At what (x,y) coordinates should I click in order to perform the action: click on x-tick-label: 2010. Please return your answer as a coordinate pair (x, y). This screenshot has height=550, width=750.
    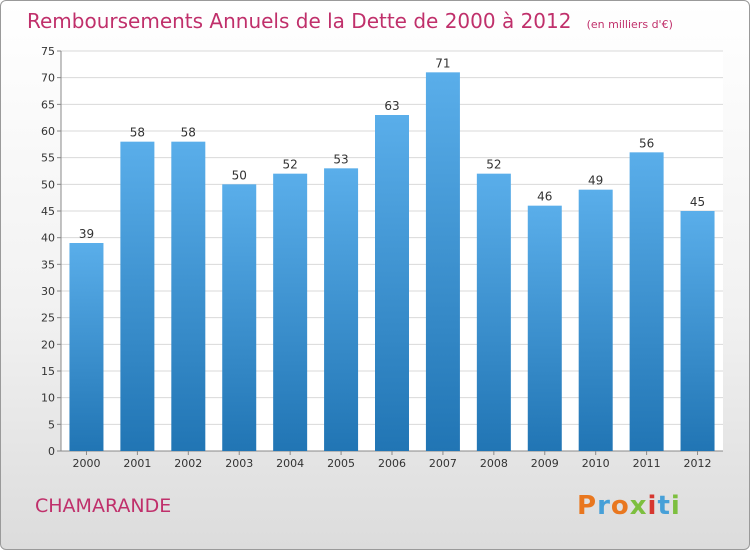
    Looking at the image, I should click on (596, 463).